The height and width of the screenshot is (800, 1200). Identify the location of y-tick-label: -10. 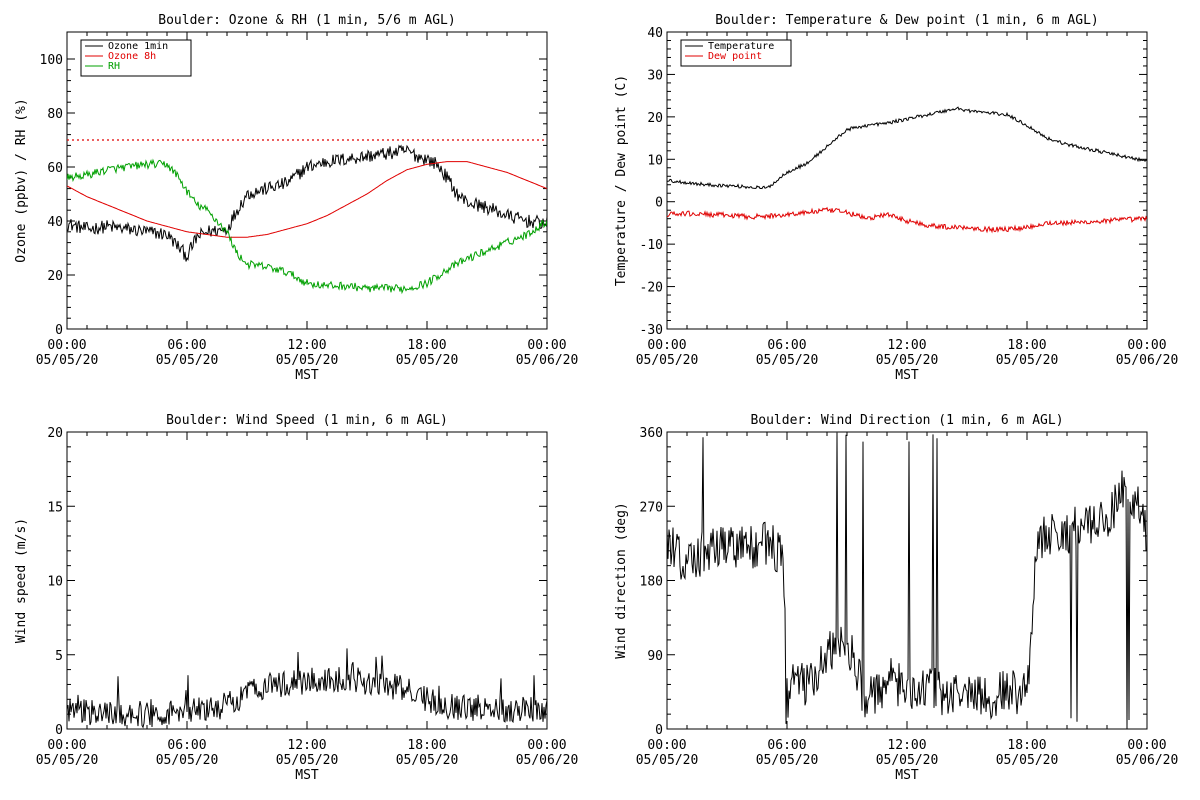
(651, 245).